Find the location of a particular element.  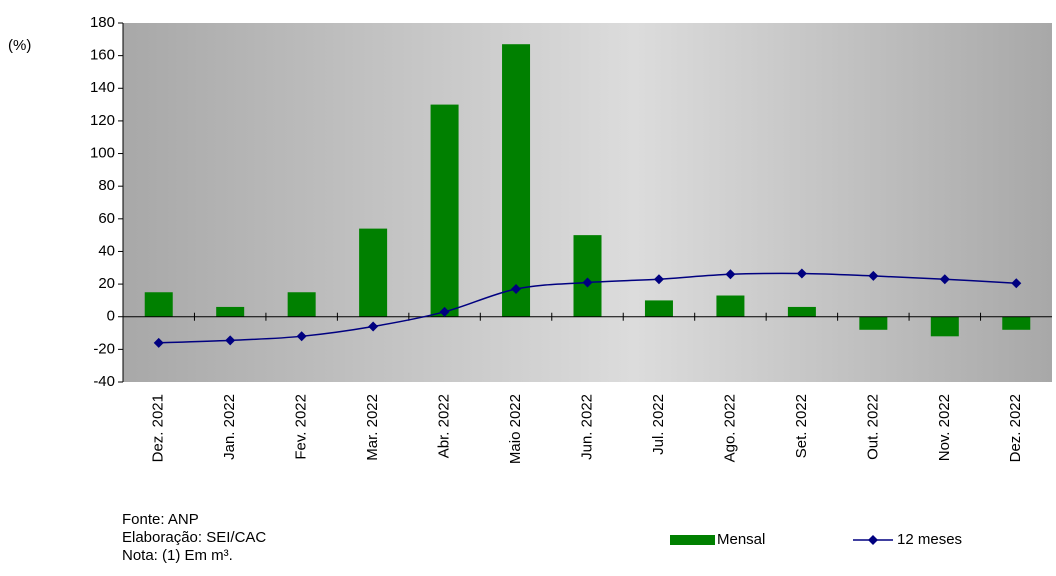

y-tick-label: 100 is located at coordinates (102, 153).